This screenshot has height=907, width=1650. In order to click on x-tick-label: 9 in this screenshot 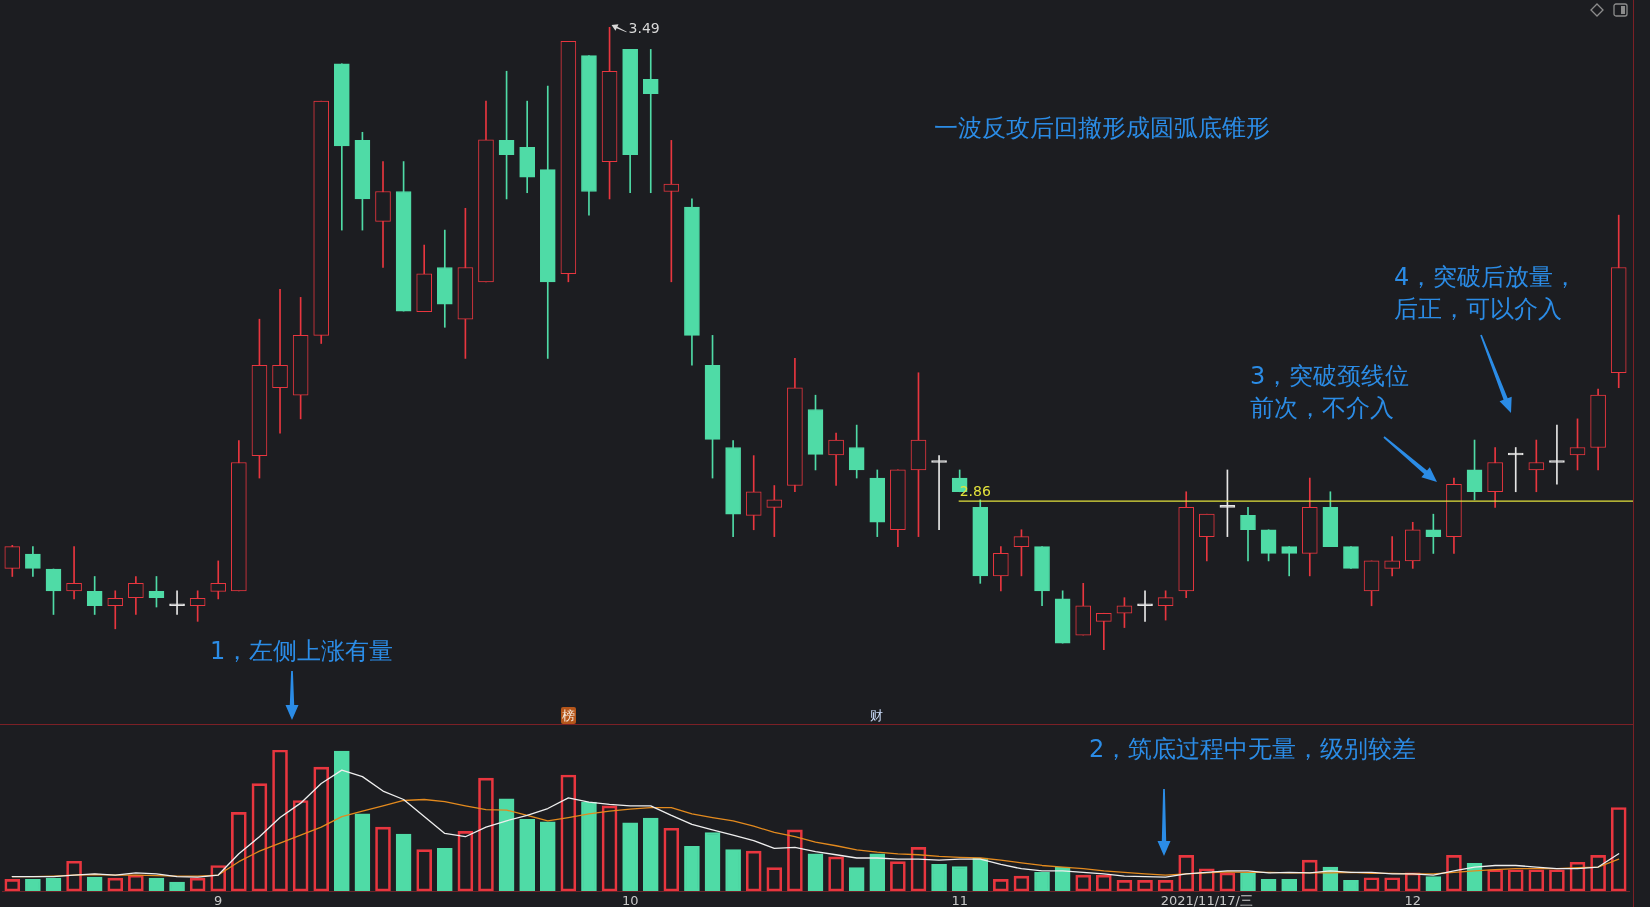, I will do `click(218, 900)`.